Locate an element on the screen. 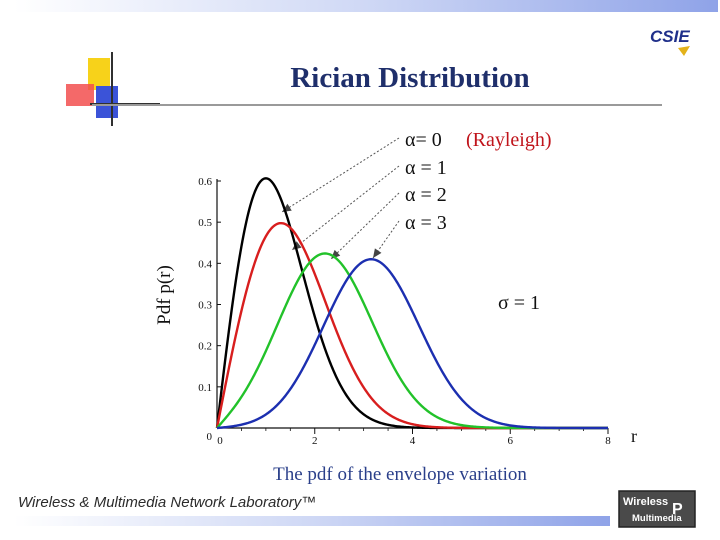 The image size is (720, 540). logo-line-wireless: Wireless is located at coordinates (645, 502).